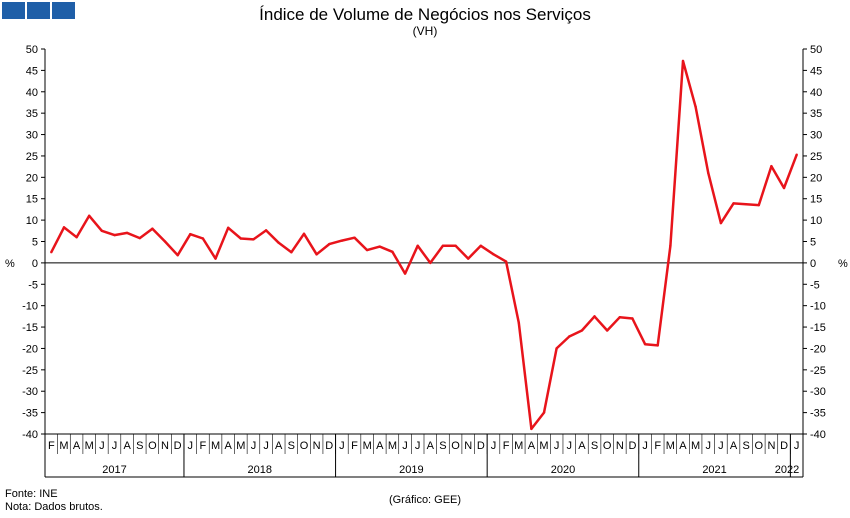 The height and width of the screenshot is (518, 850). Describe the element at coordinates (818, 392) in the screenshot. I see `y-tick-label-right: -30` at that location.